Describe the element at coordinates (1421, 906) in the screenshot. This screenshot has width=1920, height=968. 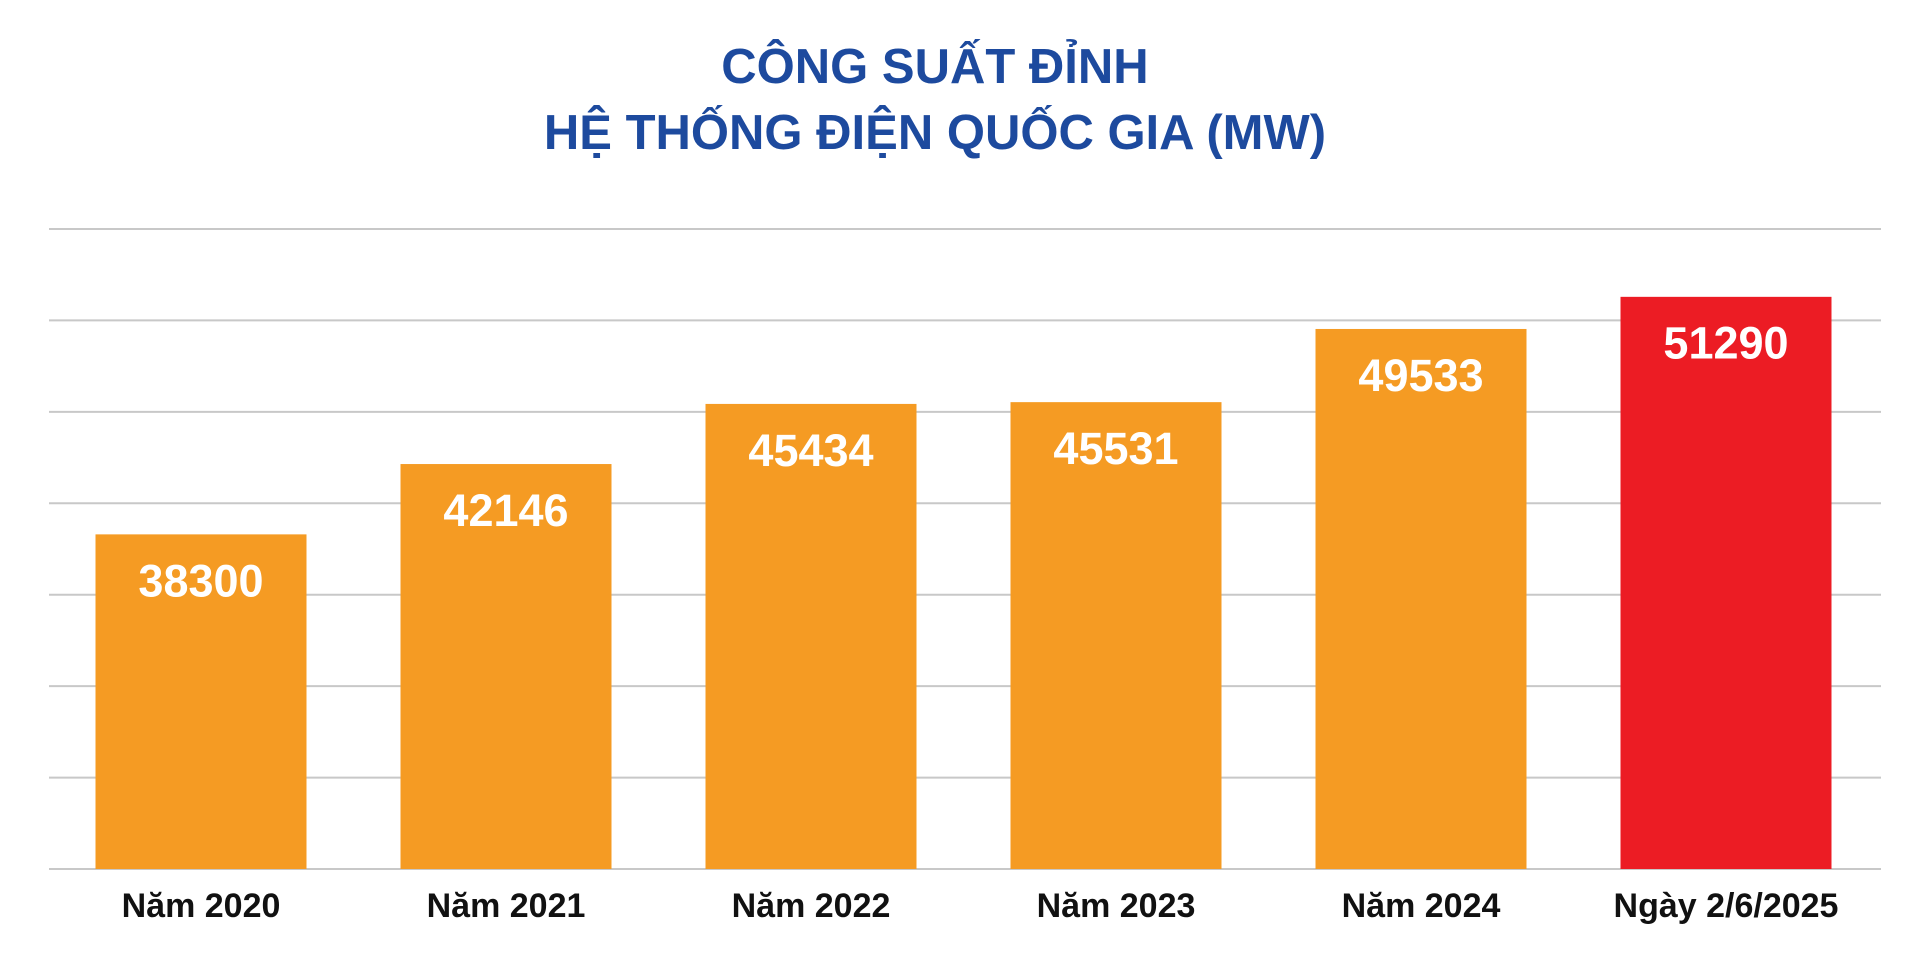
I see `x-tick-label: Năm 2024` at that location.